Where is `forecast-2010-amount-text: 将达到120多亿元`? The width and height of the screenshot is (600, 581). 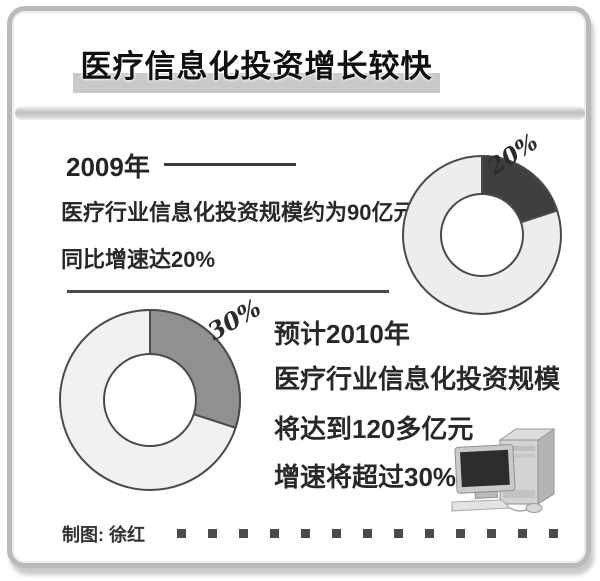
forecast-2010-amount-text: 将达到120多亿元 is located at coordinates (374, 429).